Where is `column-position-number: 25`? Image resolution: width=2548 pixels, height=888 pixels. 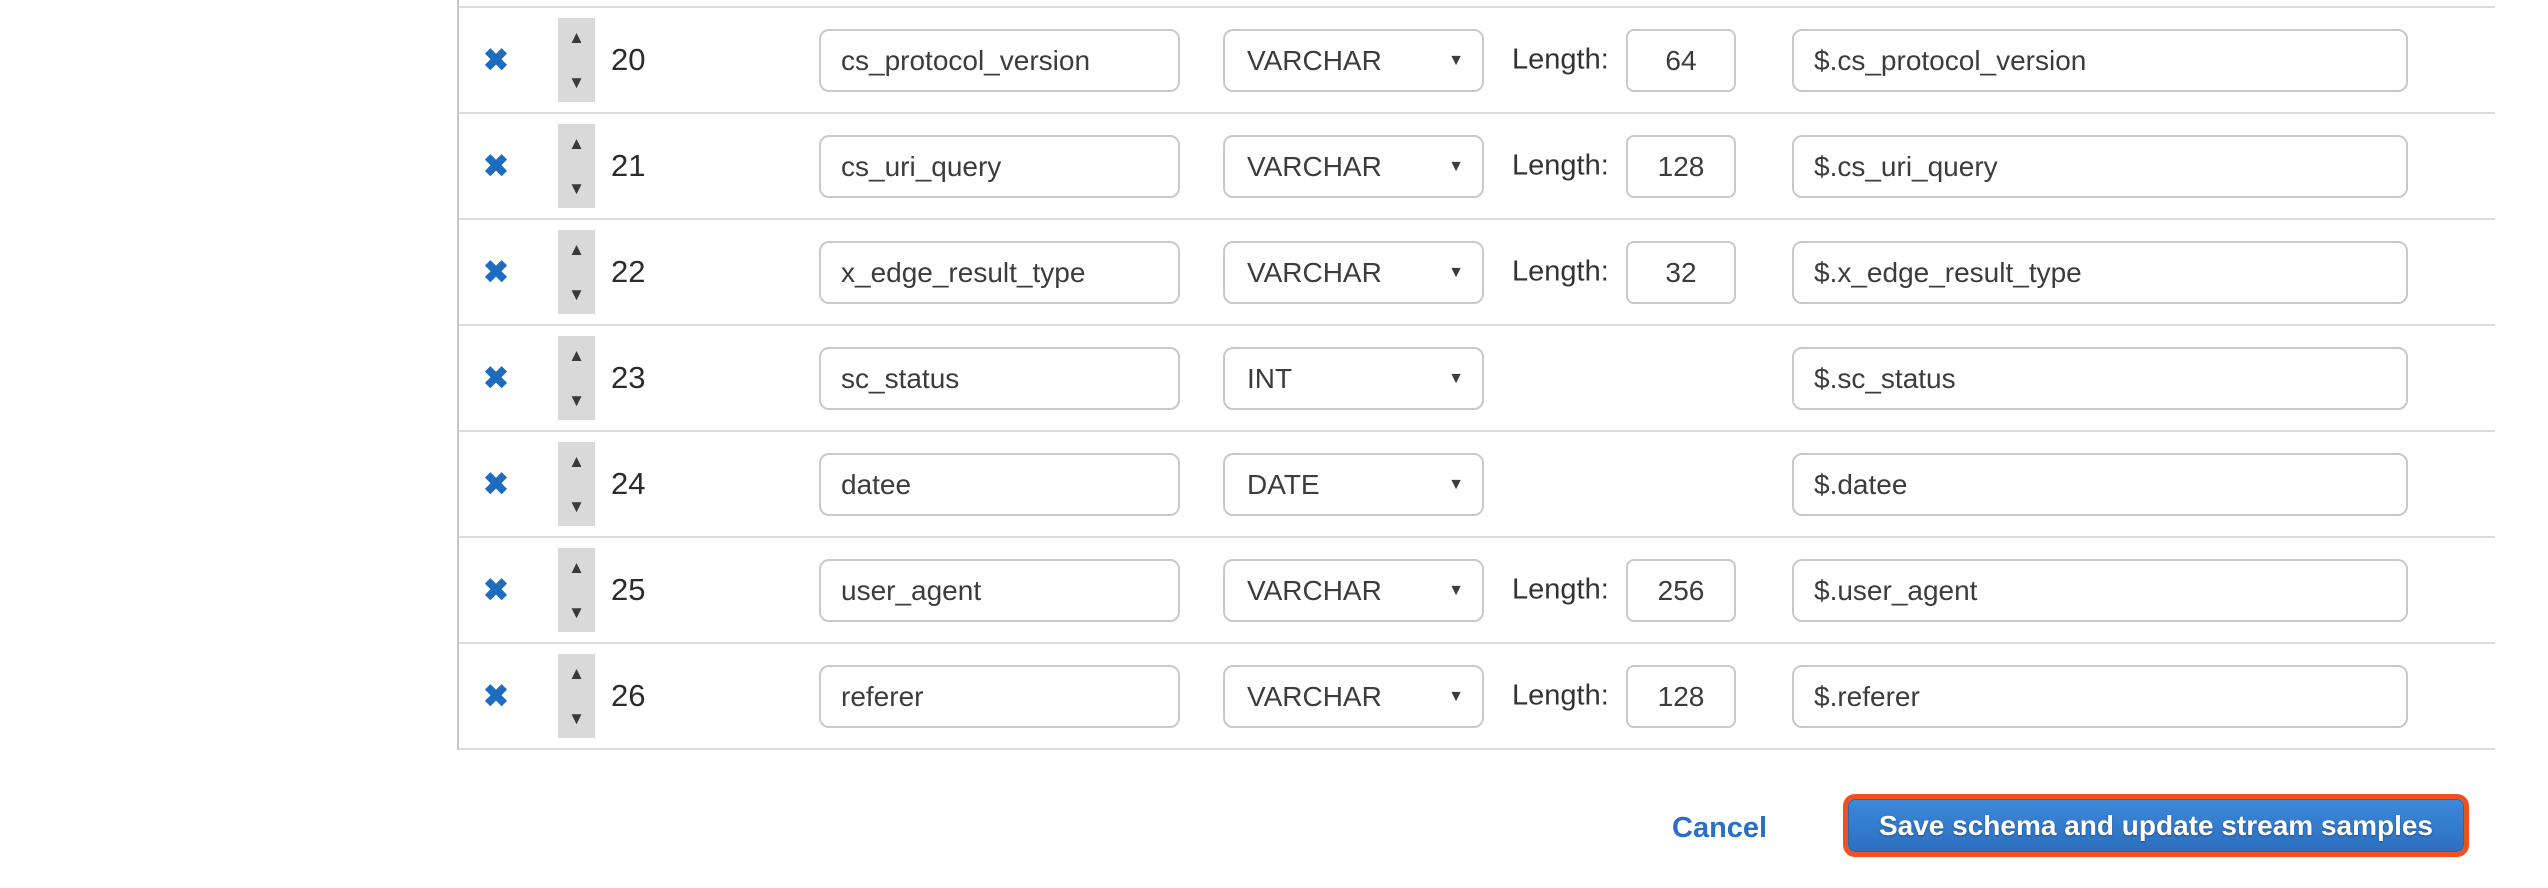 column-position-number: 25 is located at coordinates (628, 589).